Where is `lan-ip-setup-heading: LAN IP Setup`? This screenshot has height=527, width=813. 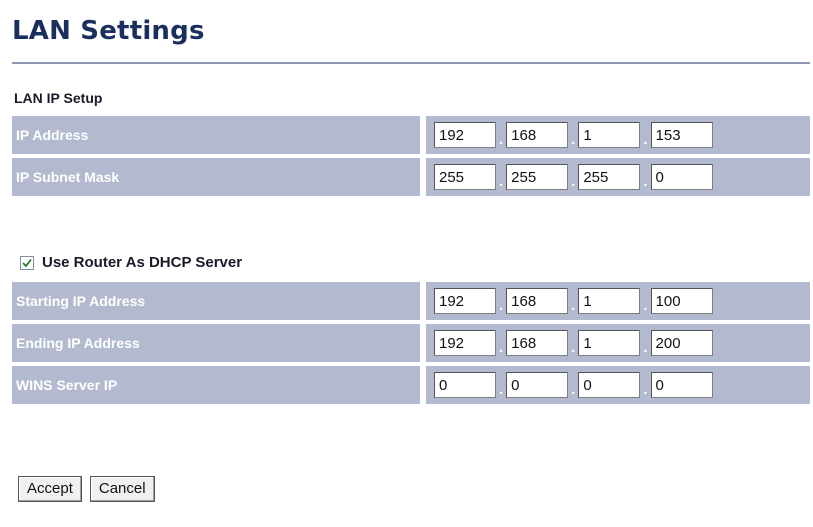
lan-ip-setup-heading: LAN IP Setup is located at coordinates (58, 98).